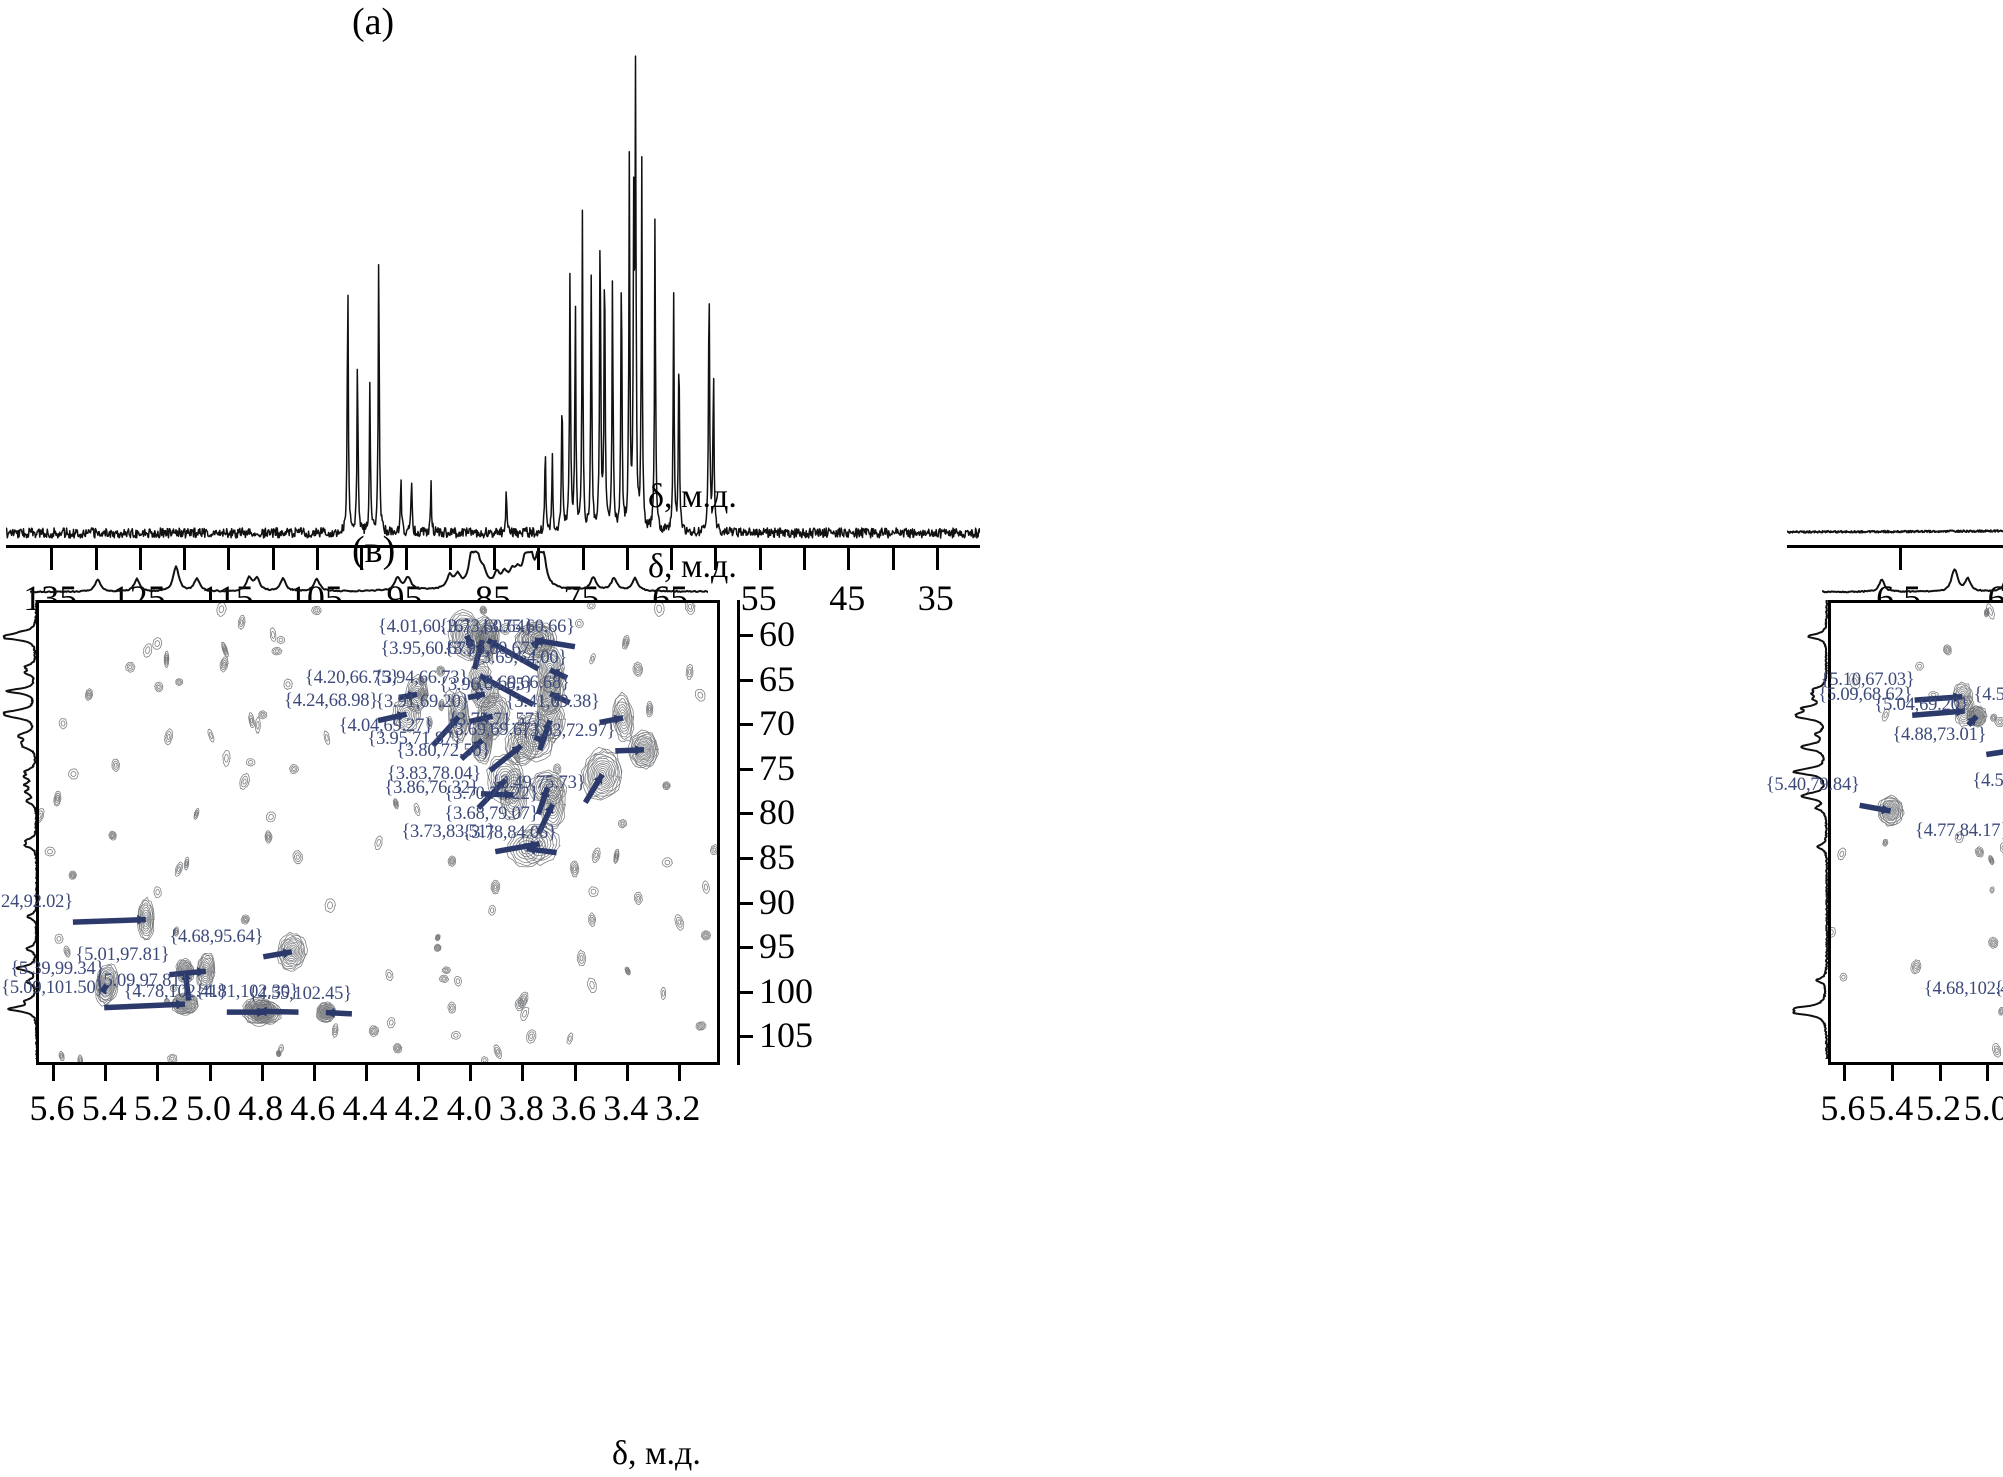  I want to click on panel-v-y-axis-spine, so click(738, 832).